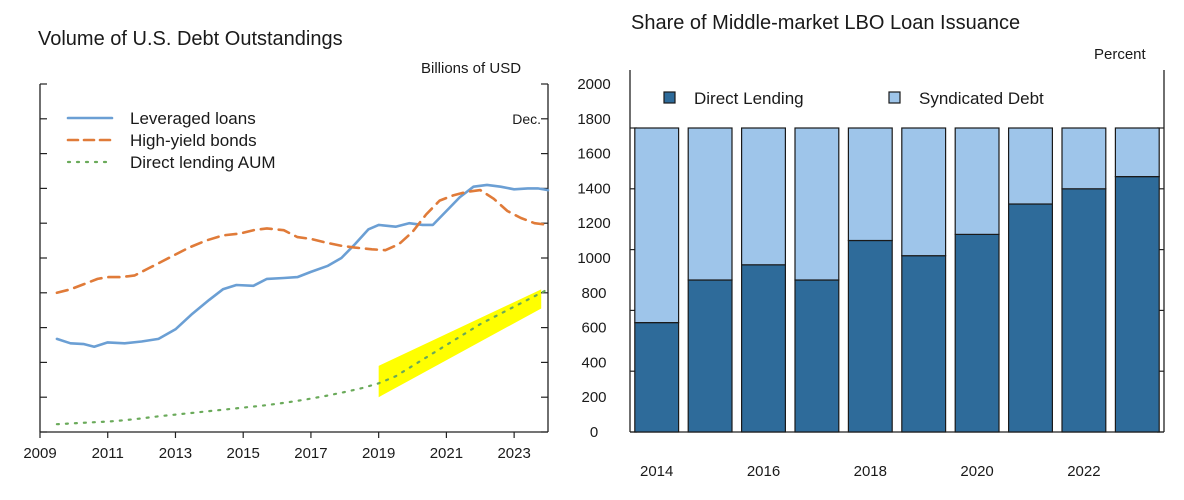  What do you see at coordinates (1137, 304) in the screenshot?
I see `bar-direct-lending-2023` at bounding box center [1137, 304].